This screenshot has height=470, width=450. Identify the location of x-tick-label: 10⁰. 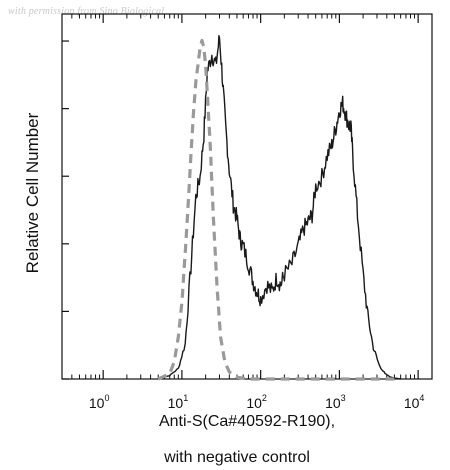
(99, 402).